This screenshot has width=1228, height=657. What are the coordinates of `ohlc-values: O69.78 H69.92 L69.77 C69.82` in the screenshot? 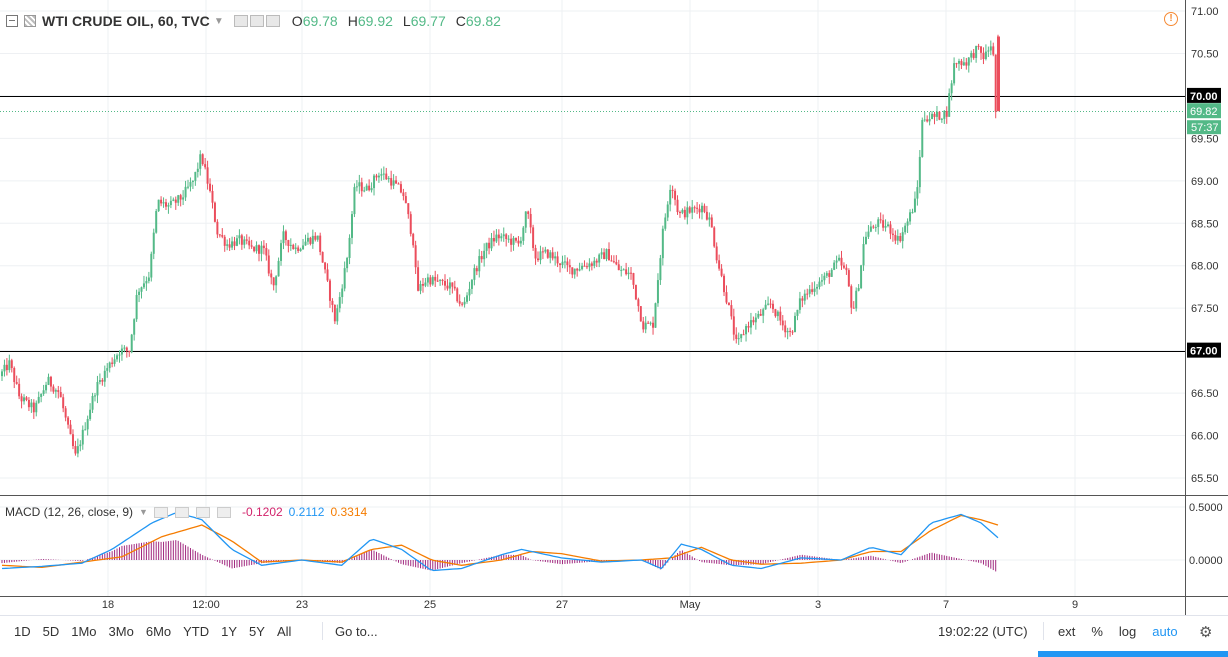 It's located at (396, 21).